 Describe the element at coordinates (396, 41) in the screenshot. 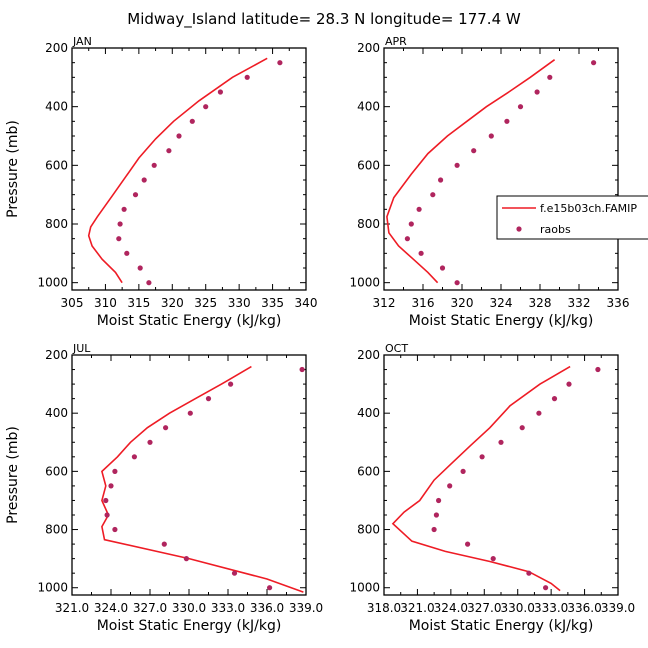

I see `panel-label: APR` at that location.